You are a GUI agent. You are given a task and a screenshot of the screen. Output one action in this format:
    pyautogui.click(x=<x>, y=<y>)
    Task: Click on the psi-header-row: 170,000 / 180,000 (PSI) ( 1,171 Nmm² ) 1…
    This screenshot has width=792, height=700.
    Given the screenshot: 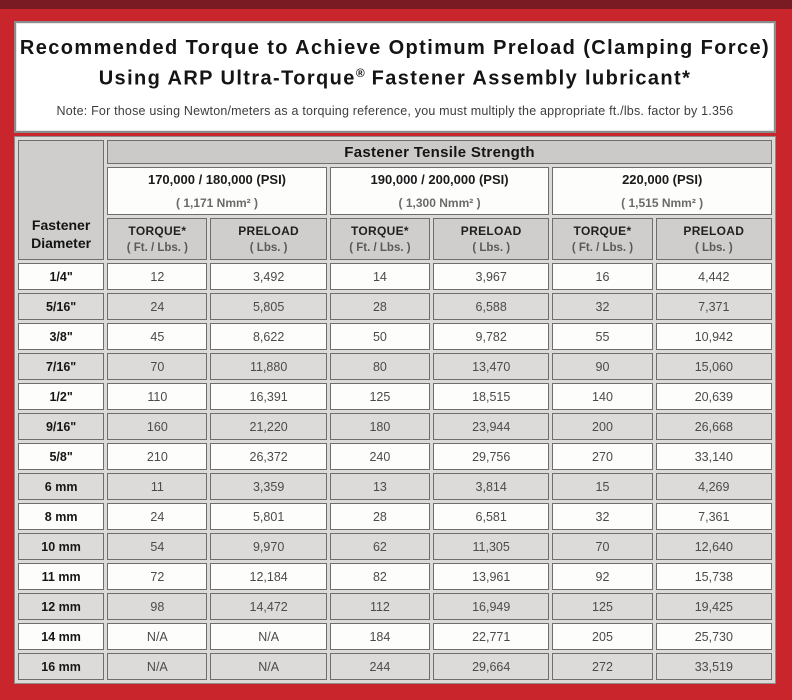 What is the action you would take?
    pyautogui.click(x=395, y=191)
    